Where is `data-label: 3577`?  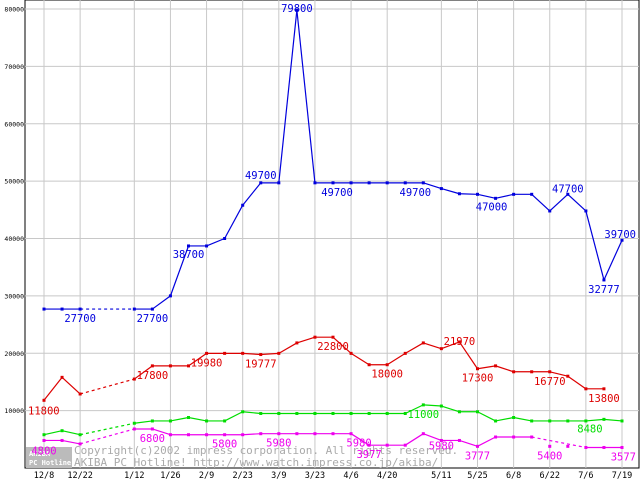
data-label: 3577 is located at coordinates (623, 457).